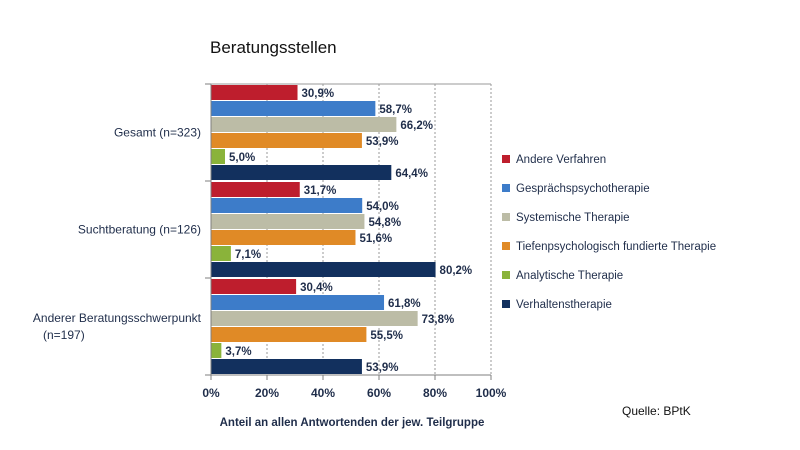  Describe the element at coordinates (416, 126) in the screenshot. I see `data-label: 66,2%` at that location.